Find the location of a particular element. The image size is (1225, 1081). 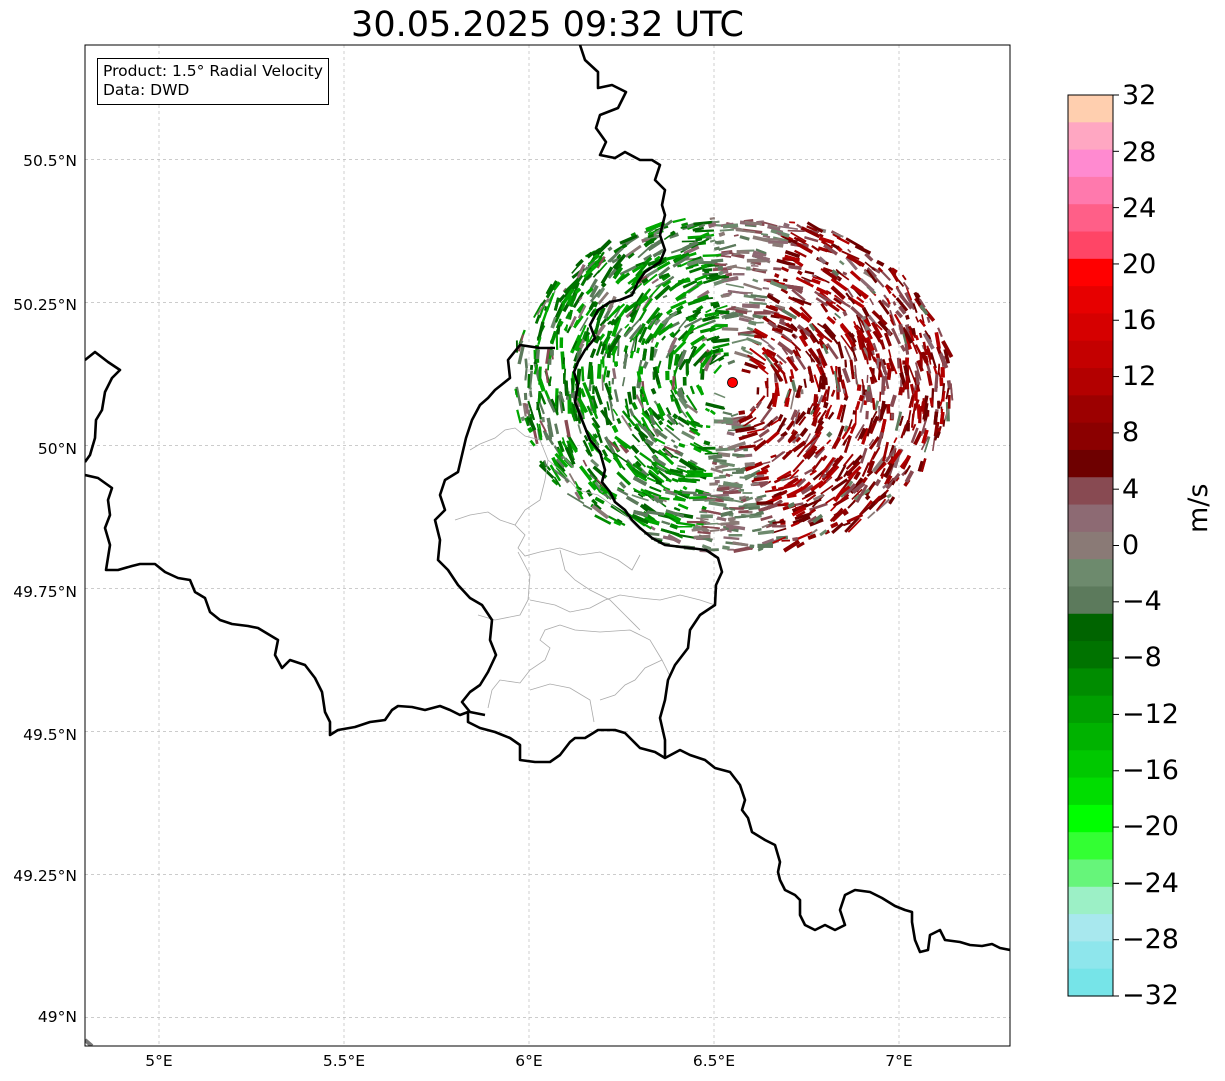

colorbar-unit-label: m/s is located at coordinates (1198, 508).